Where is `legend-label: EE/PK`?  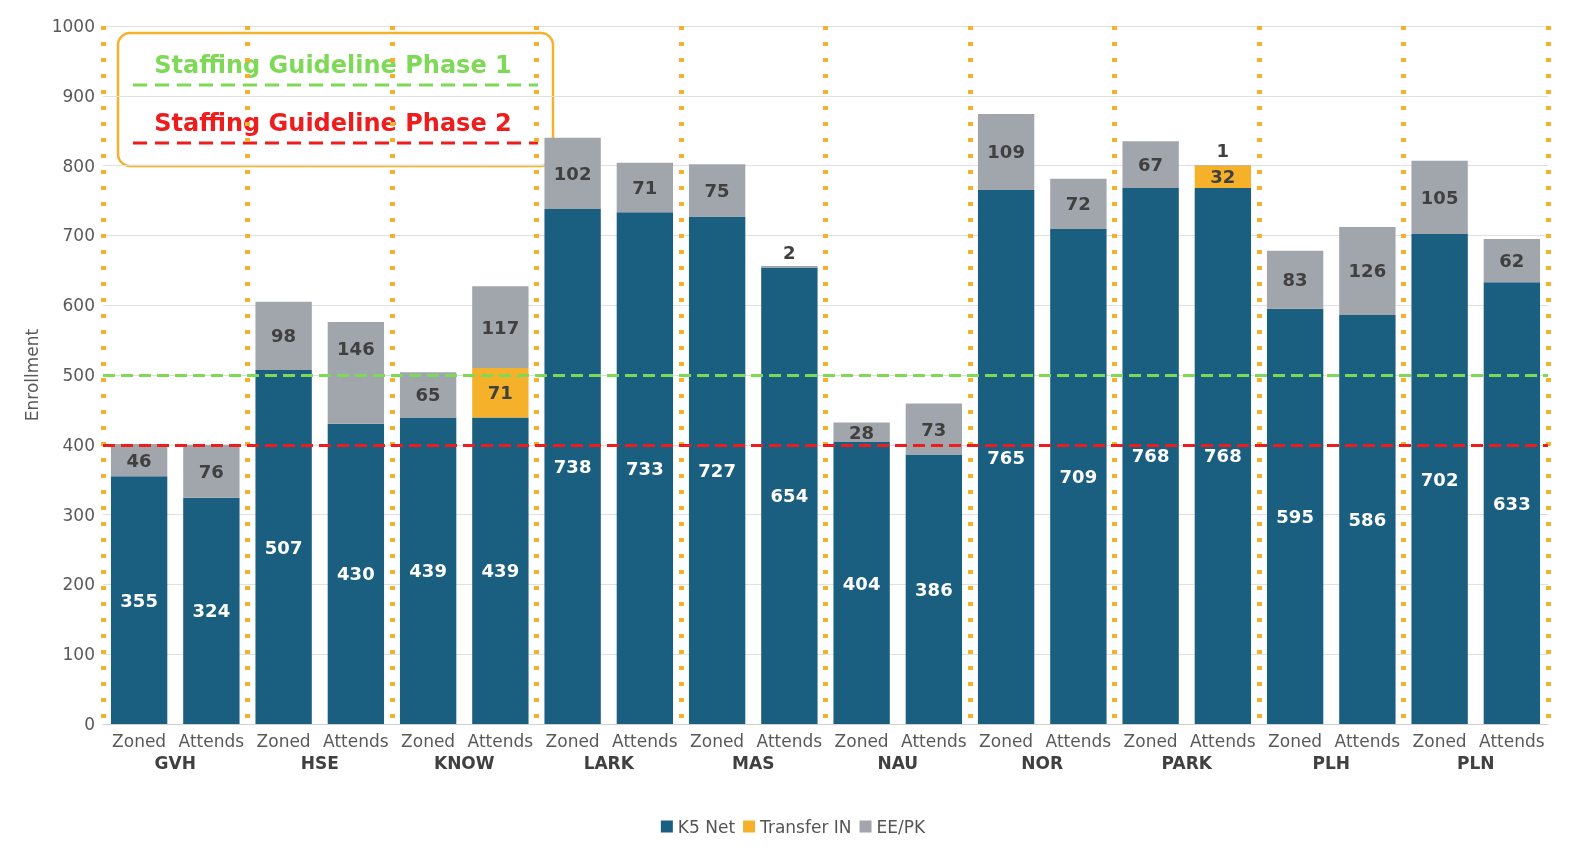 legend-label: EE/PK is located at coordinates (901, 826).